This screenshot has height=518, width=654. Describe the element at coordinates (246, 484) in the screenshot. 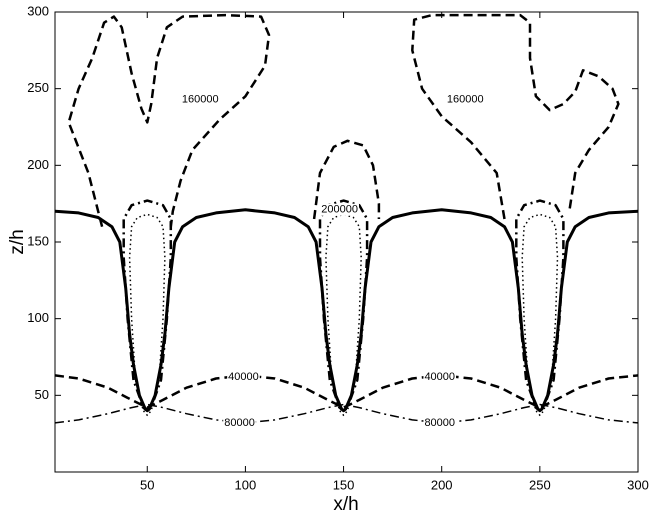

I see `x-tick-label: 100` at that location.